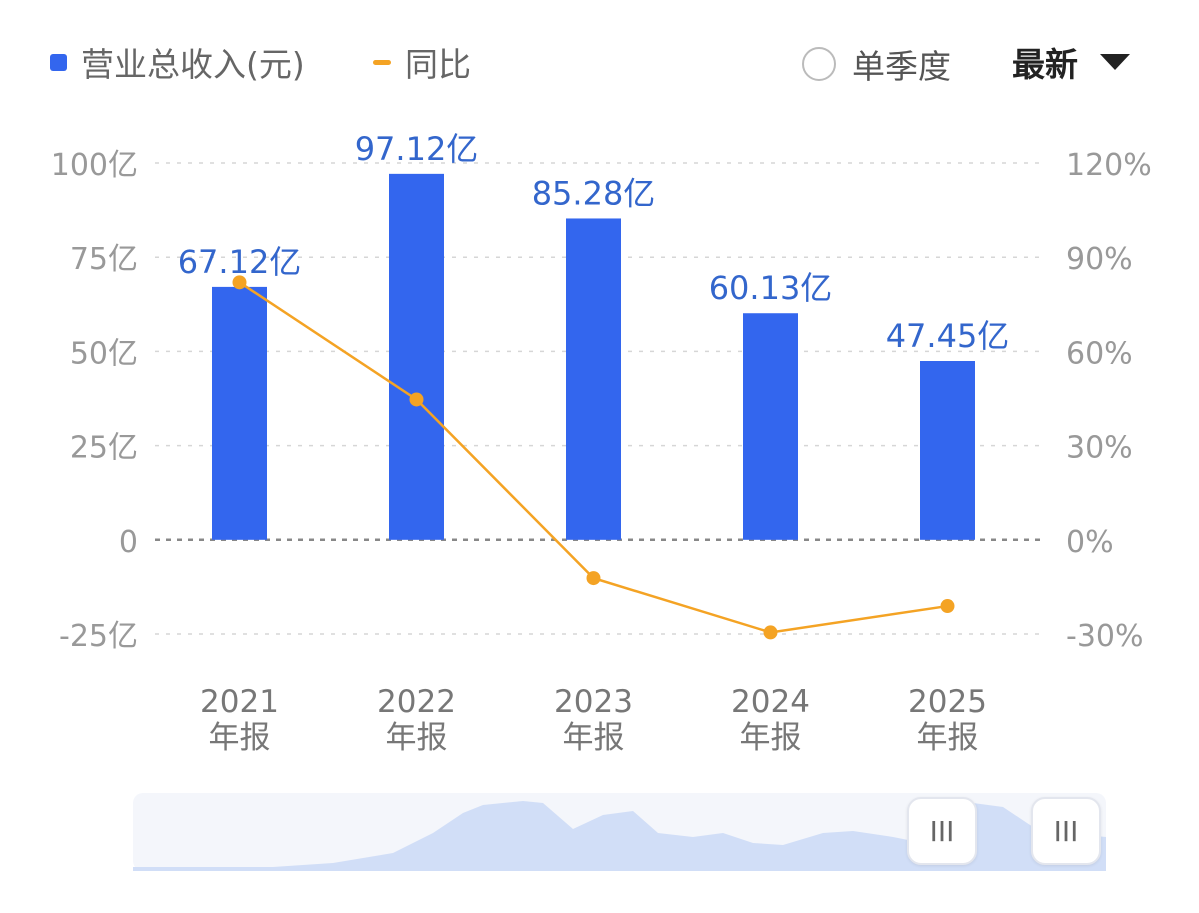 The image size is (1199, 913). Describe the element at coordinates (239, 702) in the screenshot. I see `x-axis-category-label: 2021` at that location.